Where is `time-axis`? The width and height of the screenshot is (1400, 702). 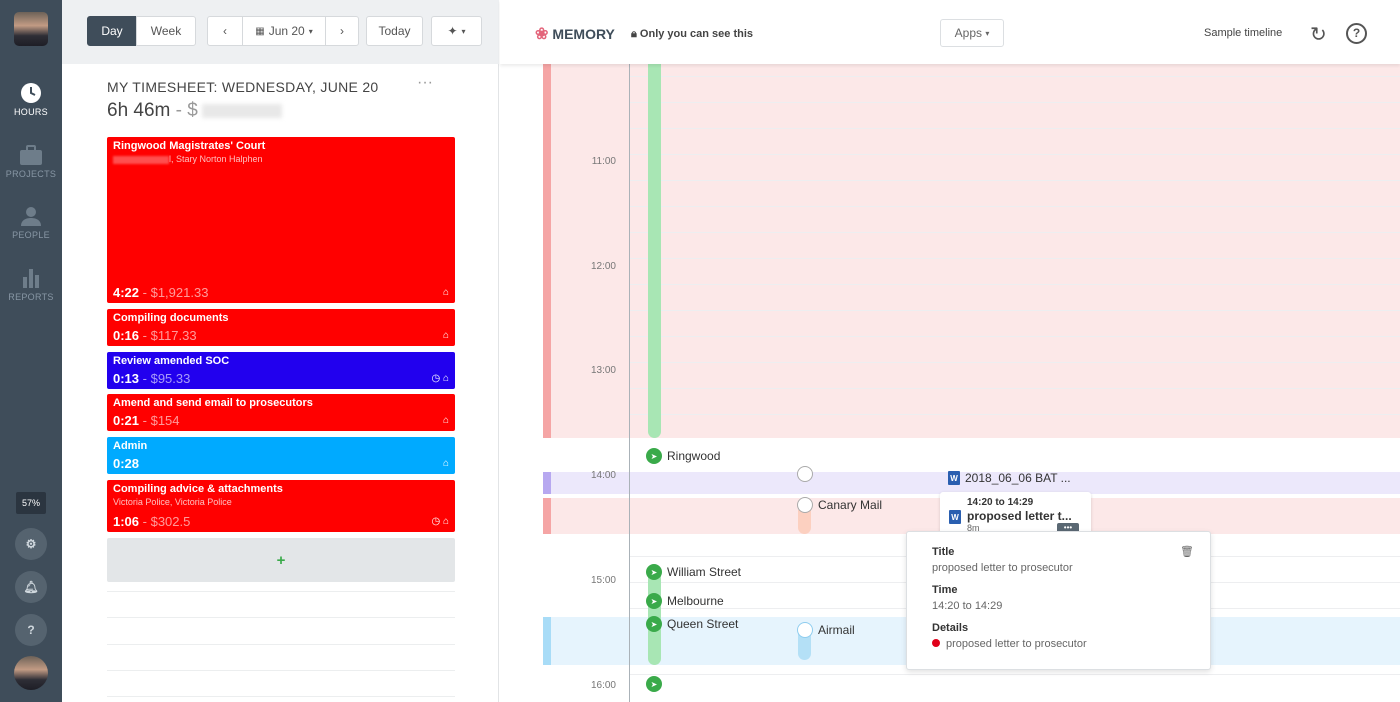
time-axis is located at coordinates (629, 383).